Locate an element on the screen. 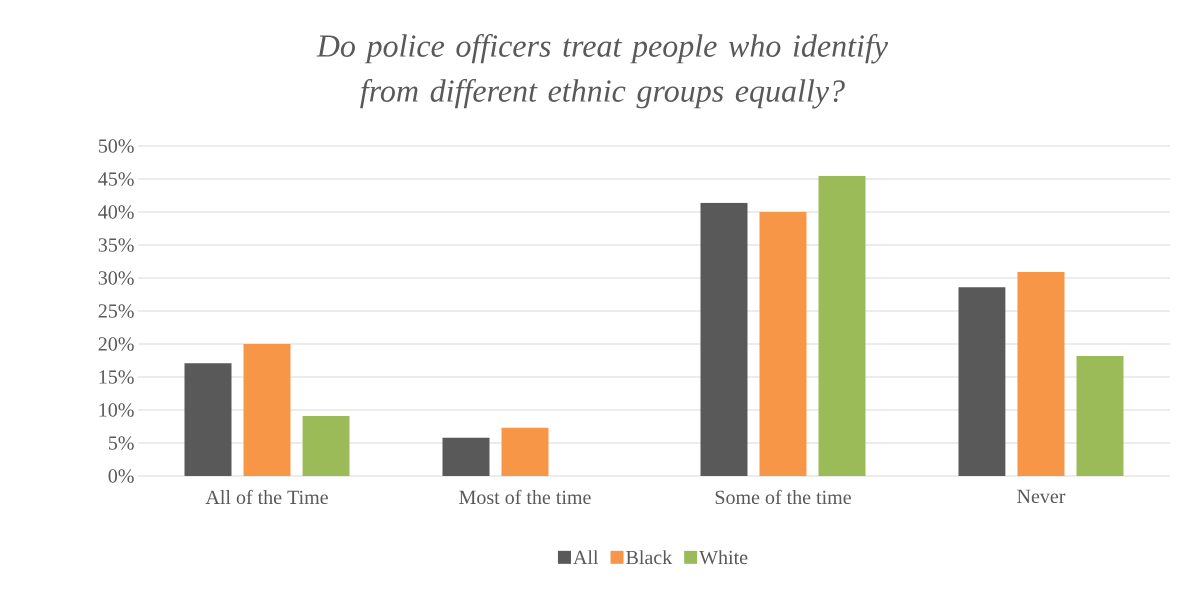 This screenshot has height=592, width=1186. chart-title: Do police officers treat people who identify from different ethnic groups equally? is located at coordinates (602, 71).